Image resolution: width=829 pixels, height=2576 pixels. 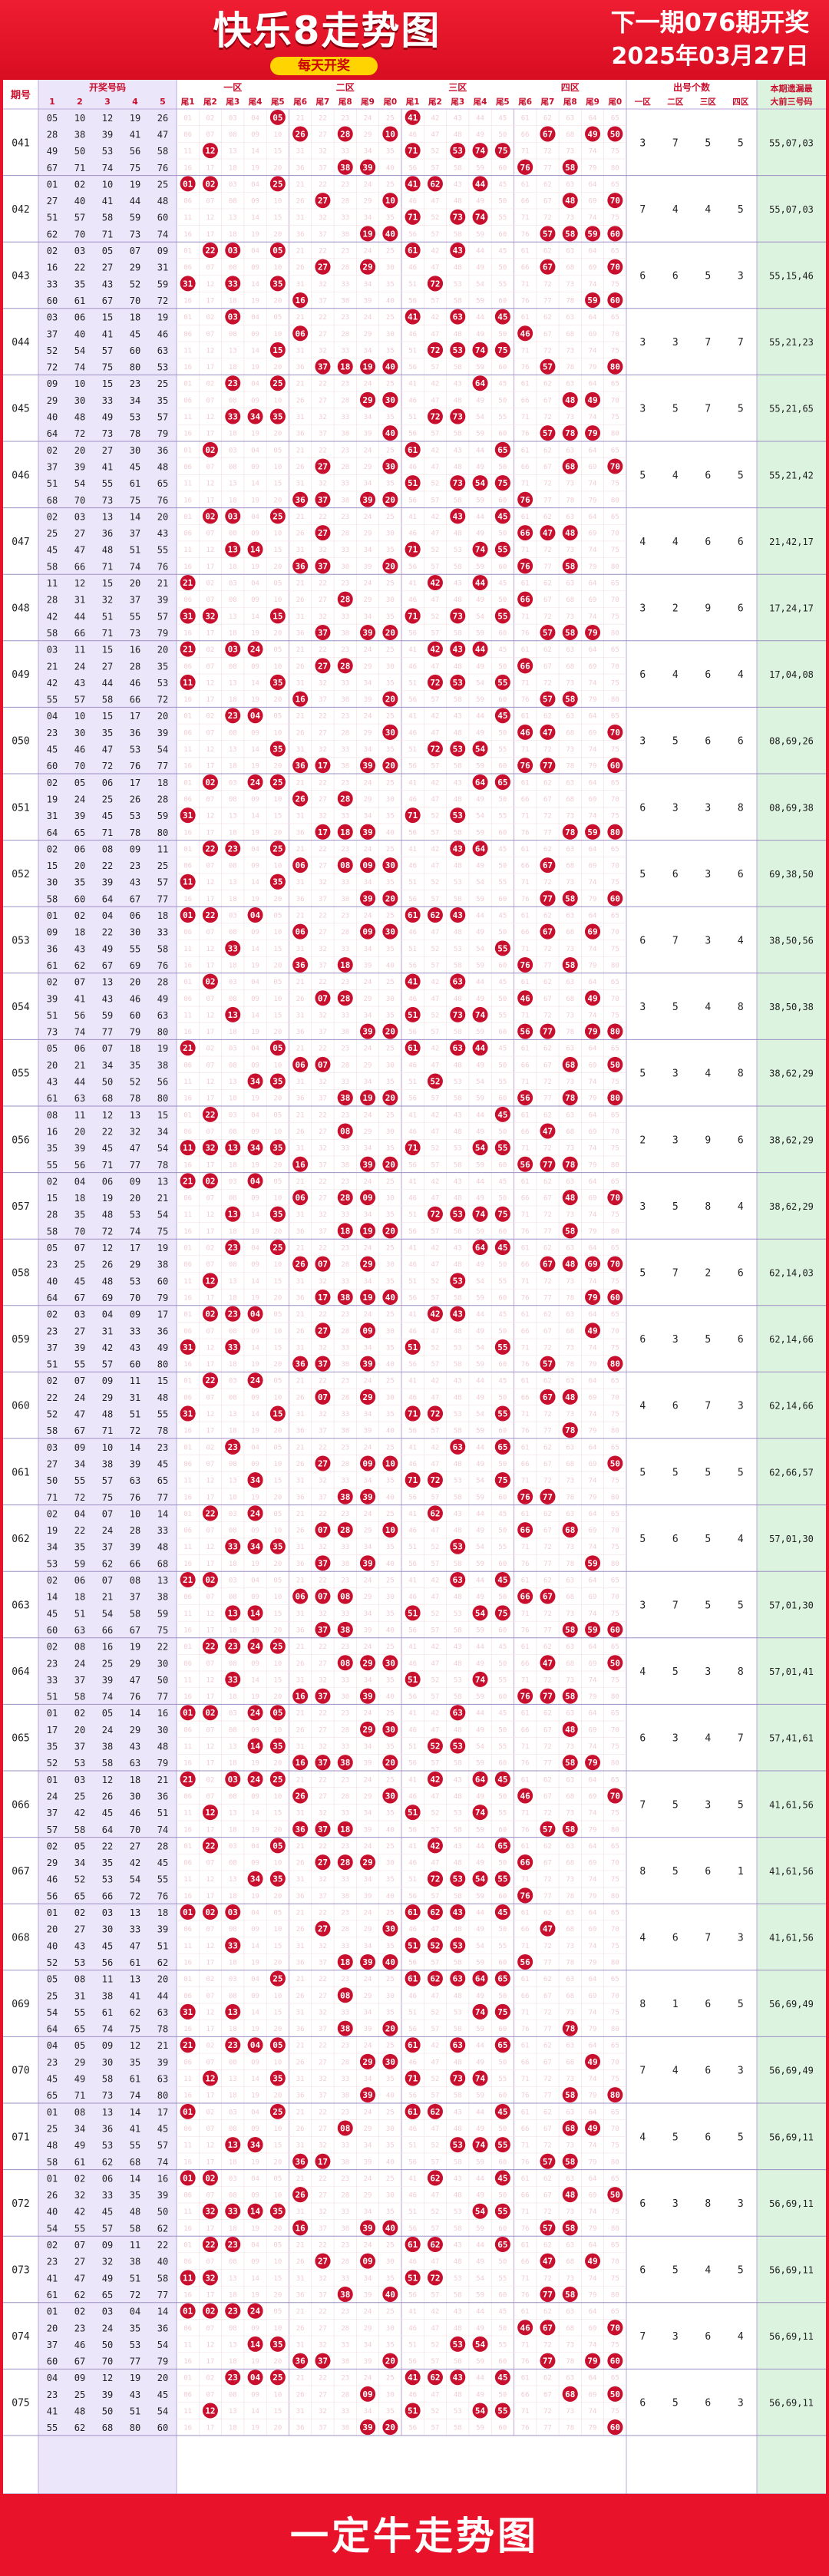 I want to click on grid-faded-number: 02, so click(x=211, y=318).